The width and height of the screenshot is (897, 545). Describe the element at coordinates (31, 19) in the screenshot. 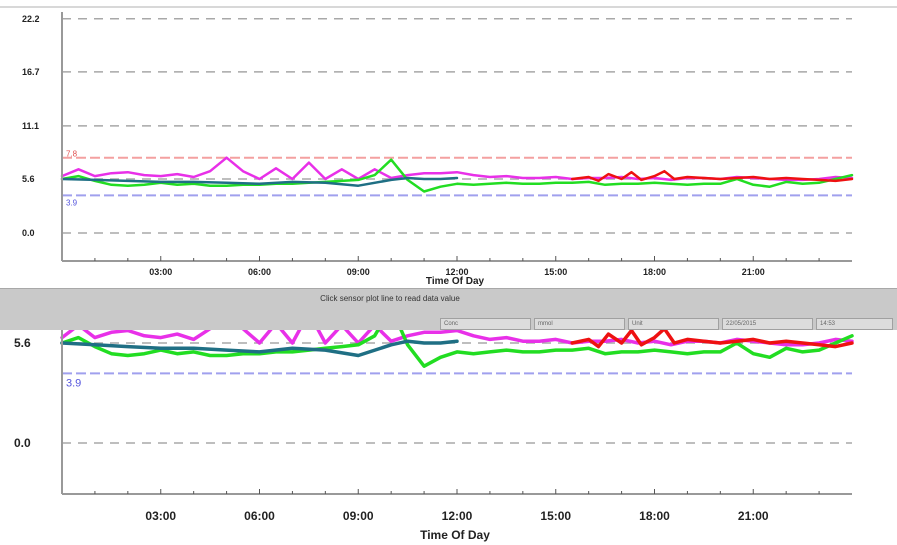

I see `y-tick-label: 22.2` at that location.